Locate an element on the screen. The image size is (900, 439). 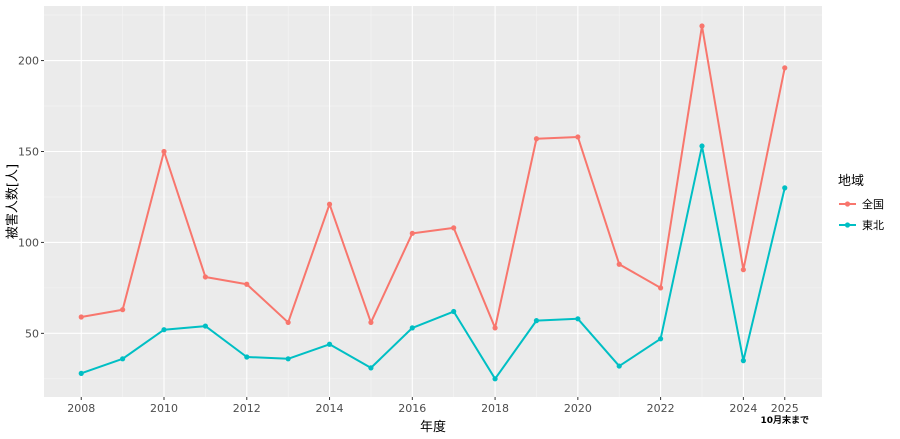
data-point-0-2022 is located at coordinates (661, 288).